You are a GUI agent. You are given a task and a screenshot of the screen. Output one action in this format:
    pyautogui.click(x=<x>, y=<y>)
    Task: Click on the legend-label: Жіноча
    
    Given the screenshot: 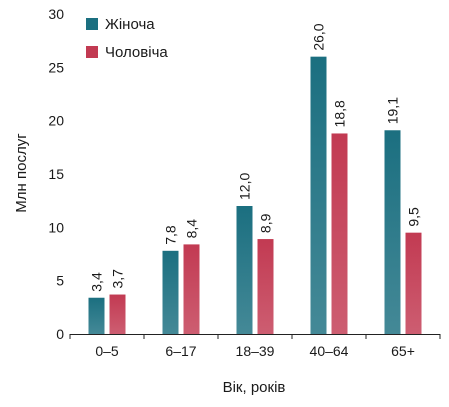 What is the action you would take?
    pyautogui.click(x=130, y=24)
    